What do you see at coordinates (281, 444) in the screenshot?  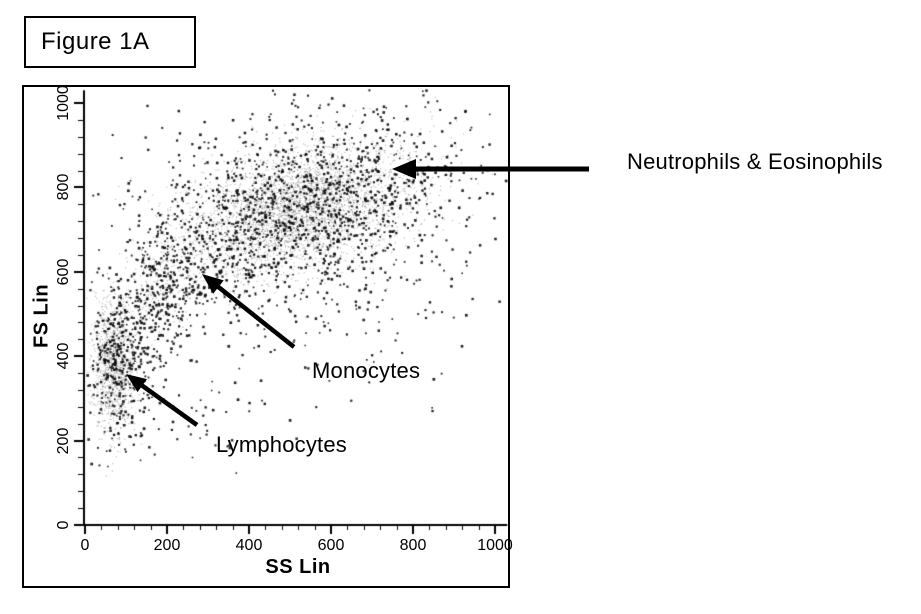 I see `annotation-label-lymphocytes: Lymphocytes` at bounding box center [281, 444].